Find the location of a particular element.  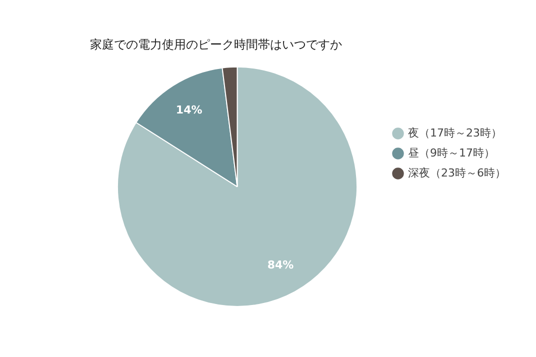

chart-title: 家庭での電力使用のピーク時間帯はいつですか is located at coordinates (216, 44).